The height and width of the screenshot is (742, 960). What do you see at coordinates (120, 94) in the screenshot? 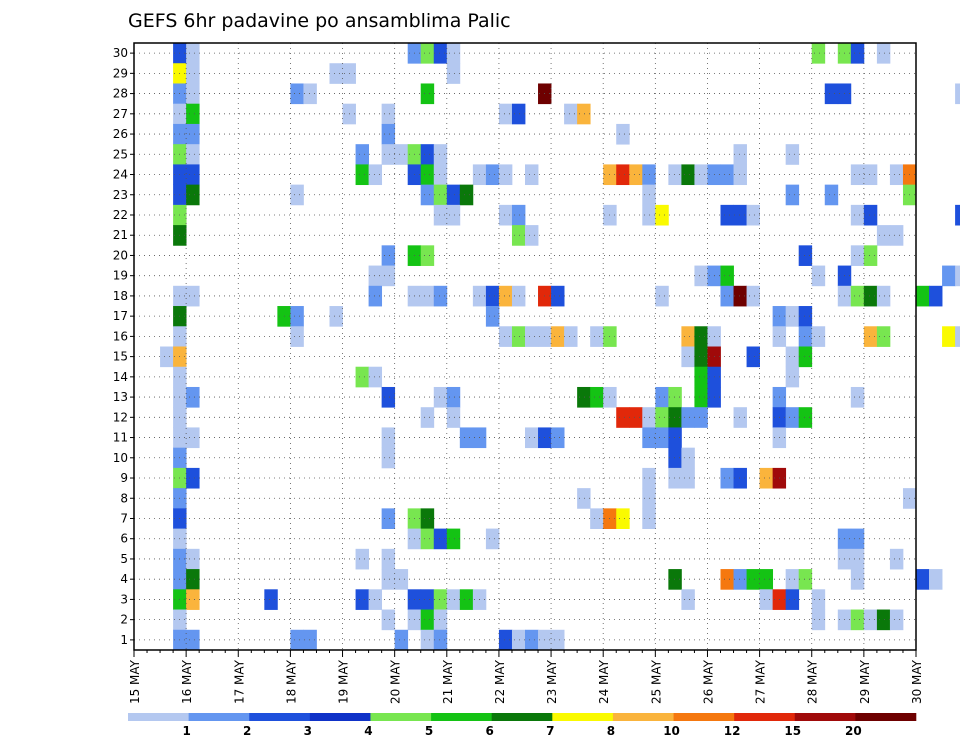
I see `y-tick-label: 28` at bounding box center [120, 94].